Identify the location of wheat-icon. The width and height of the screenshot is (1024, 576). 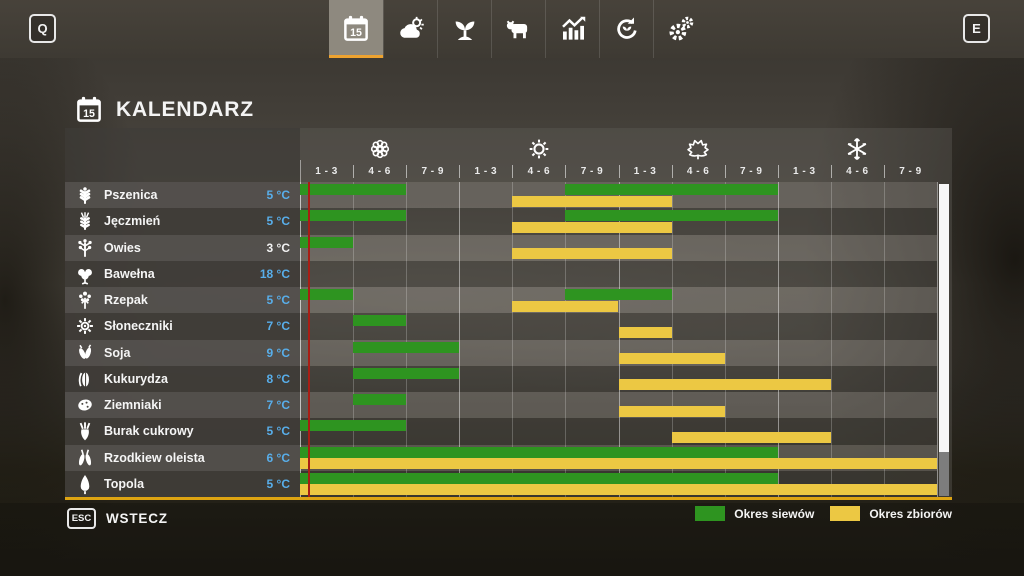
(85, 195).